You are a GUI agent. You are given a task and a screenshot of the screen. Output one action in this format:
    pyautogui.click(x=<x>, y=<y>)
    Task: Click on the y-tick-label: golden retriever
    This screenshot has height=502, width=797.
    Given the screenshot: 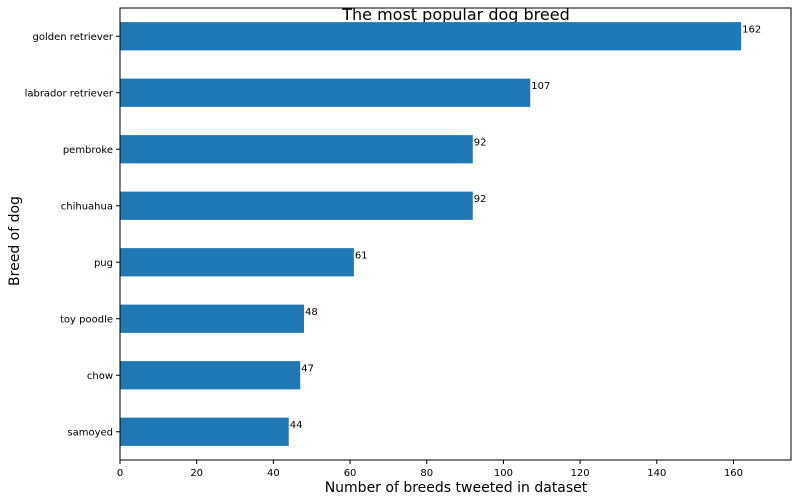 What is the action you would take?
    pyautogui.click(x=73, y=37)
    